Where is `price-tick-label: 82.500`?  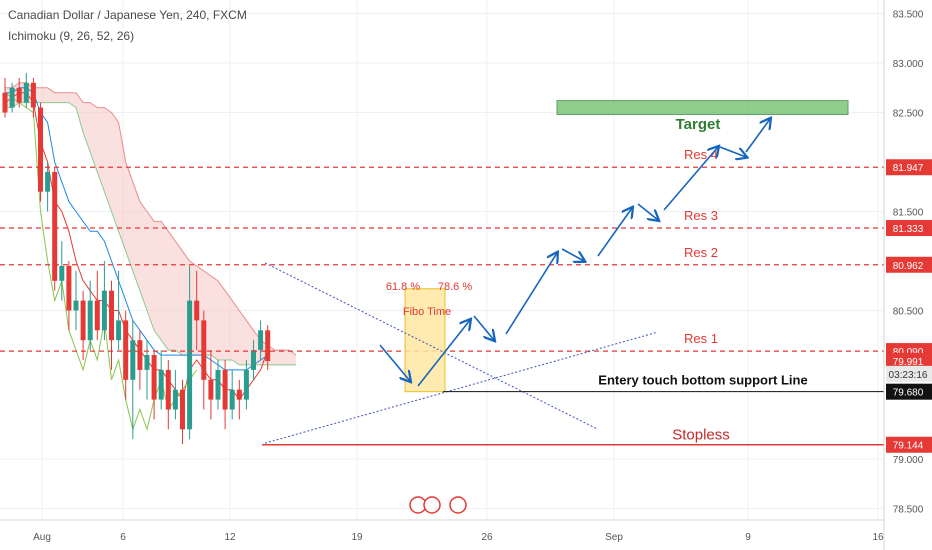
price-tick-label: 82.500 is located at coordinates (908, 114).